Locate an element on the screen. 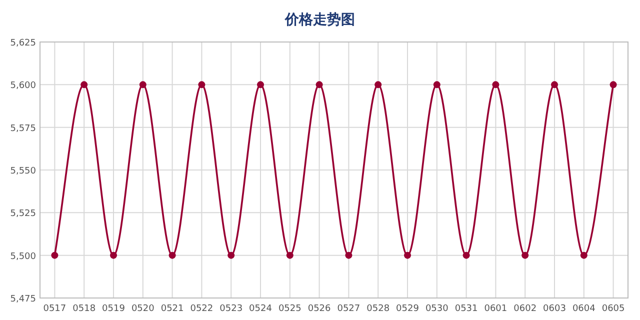 The height and width of the screenshot is (320, 640). y-tick-label: 5,600 is located at coordinates (23, 86).